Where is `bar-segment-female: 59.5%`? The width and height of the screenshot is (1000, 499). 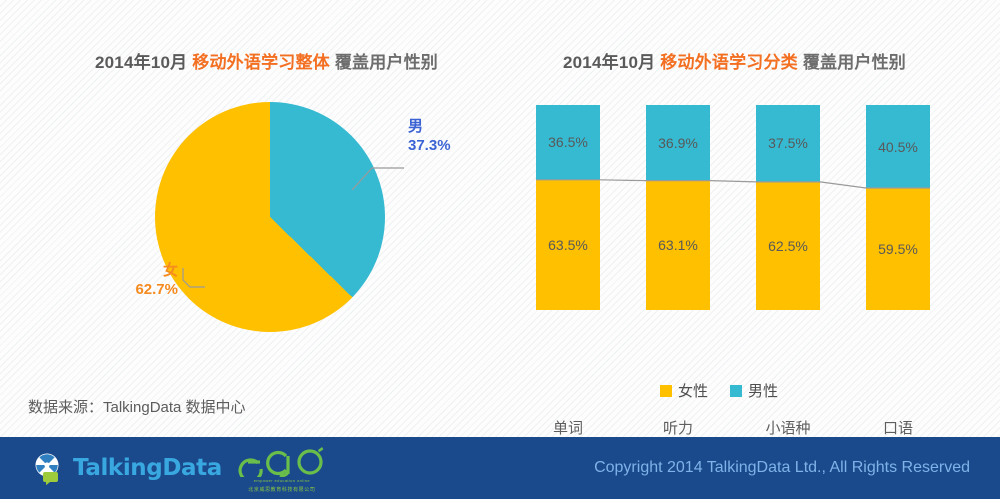 bar-segment-female: 59.5% is located at coordinates (898, 249).